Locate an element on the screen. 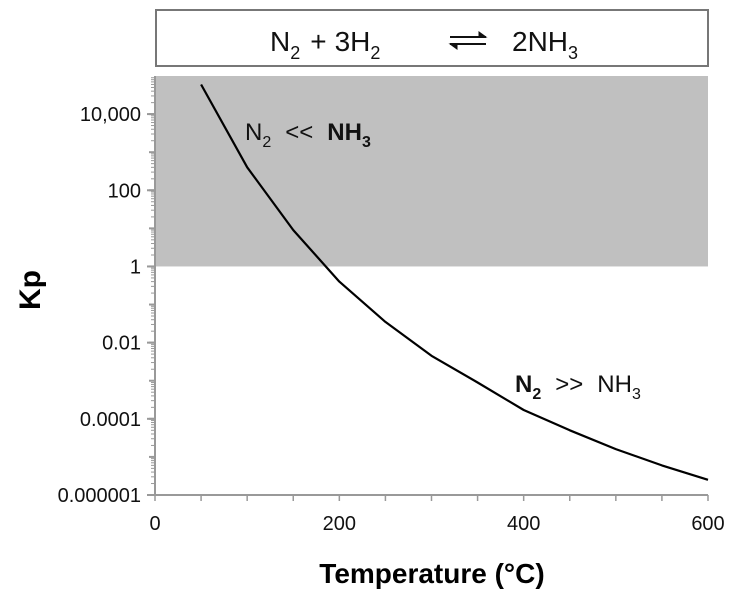 This screenshot has width=734, height=595. equation-lhs: N2 +3H2 is located at coordinates (325, 44).